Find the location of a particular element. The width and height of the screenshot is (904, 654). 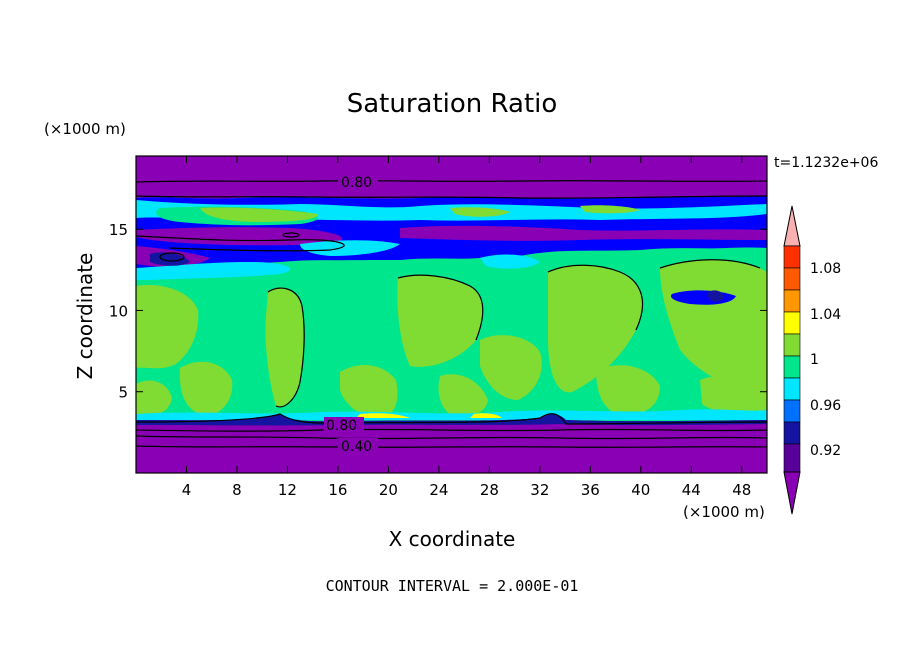

contour-label-top: 0.80 is located at coordinates (356, 183).